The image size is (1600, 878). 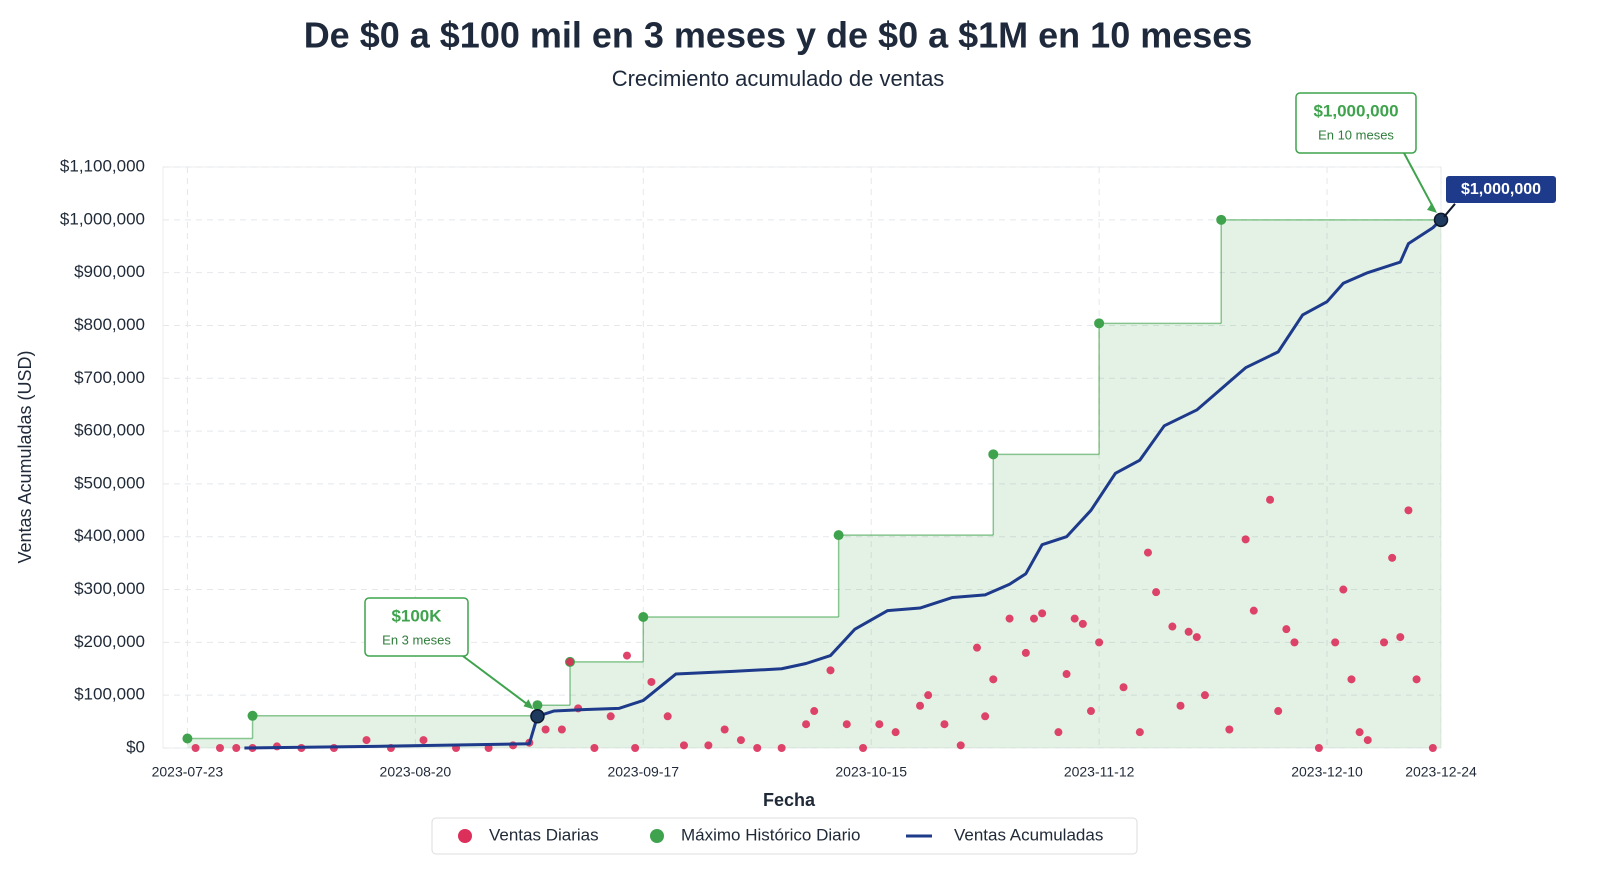 I want to click on y-tick-label: $300,000, so click(x=109, y=588).